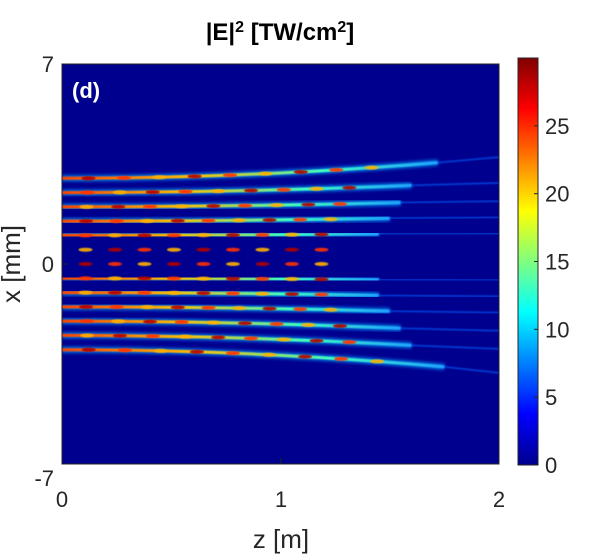  What do you see at coordinates (281, 539) in the screenshot?
I see `x-axis-label: z [m]` at bounding box center [281, 539].